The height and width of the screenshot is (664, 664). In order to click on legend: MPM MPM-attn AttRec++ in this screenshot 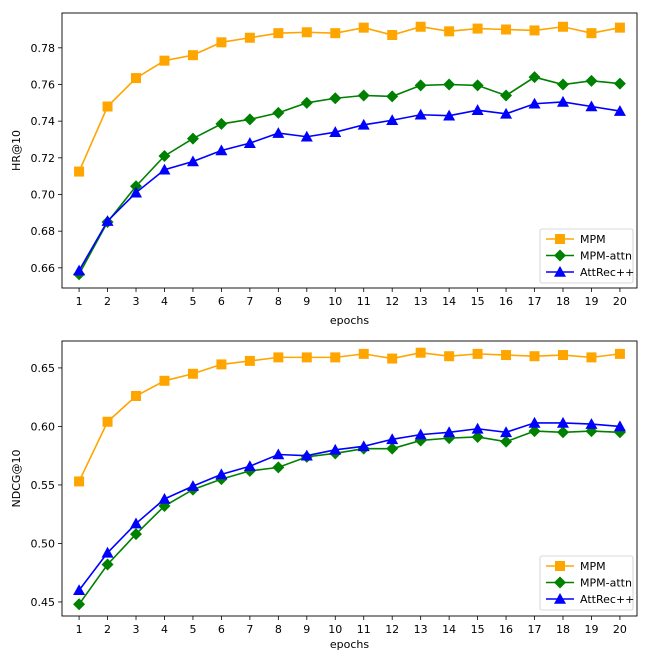, I will do `click(586, 583)`.